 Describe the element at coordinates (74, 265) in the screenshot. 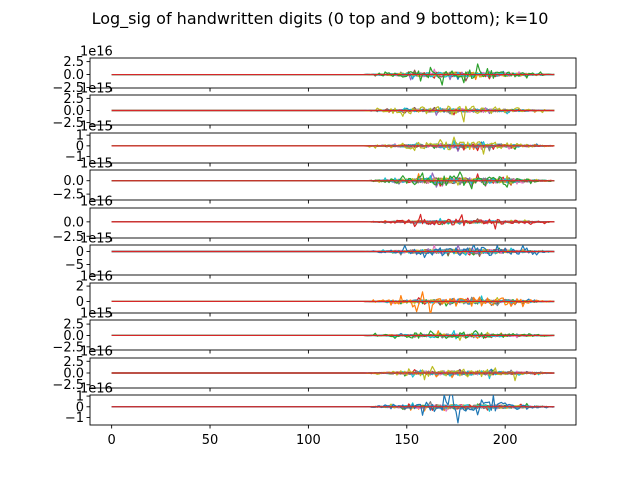

I see `y-tick-label: −5` at that location.